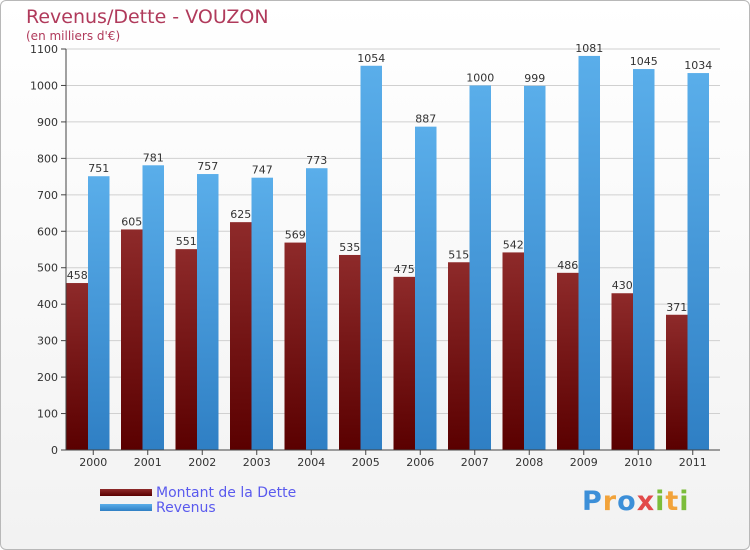 The height and width of the screenshot is (550, 750). What do you see at coordinates (47, 377) in the screenshot?
I see `y-tick-label: 200` at bounding box center [47, 377].